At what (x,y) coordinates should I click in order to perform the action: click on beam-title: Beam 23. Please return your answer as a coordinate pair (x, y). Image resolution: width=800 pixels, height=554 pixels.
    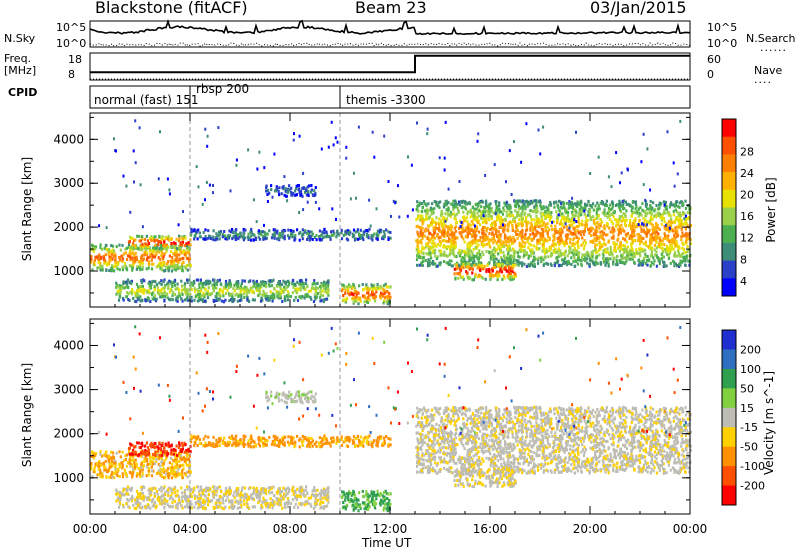
    Looking at the image, I should click on (391, 8).